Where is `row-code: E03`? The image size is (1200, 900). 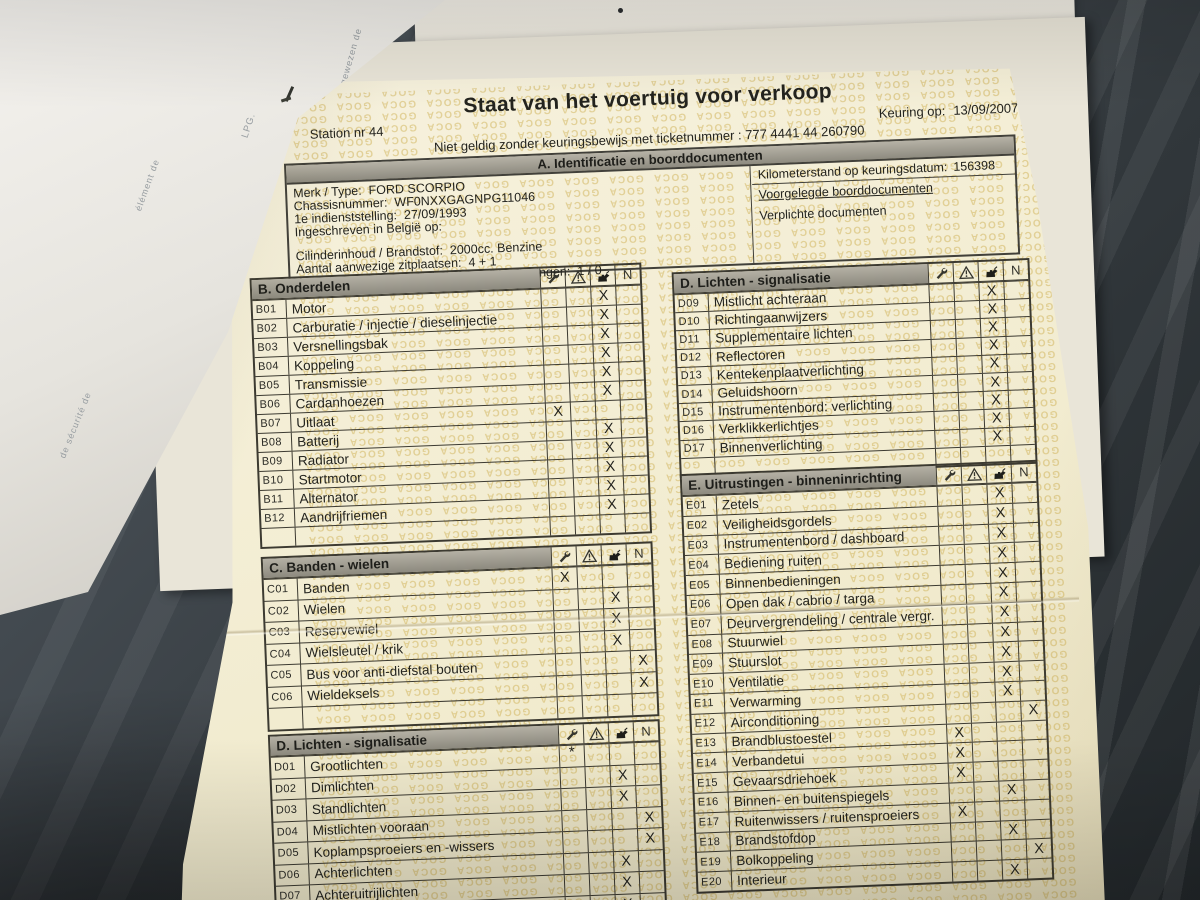
row-code: E03 is located at coordinates (701, 545).